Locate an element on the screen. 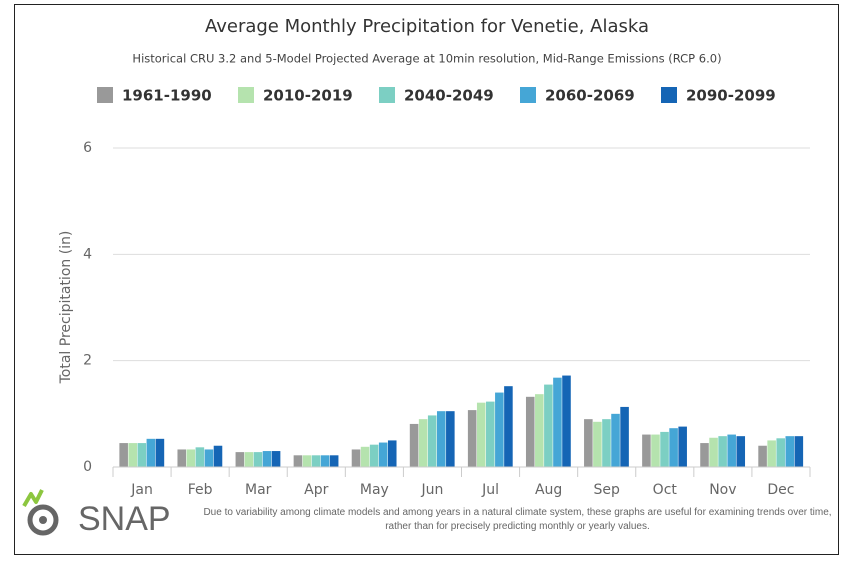 The height and width of the screenshot is (564, 855). legend-label: 2060-2069 is located at coordinates (590, 96).